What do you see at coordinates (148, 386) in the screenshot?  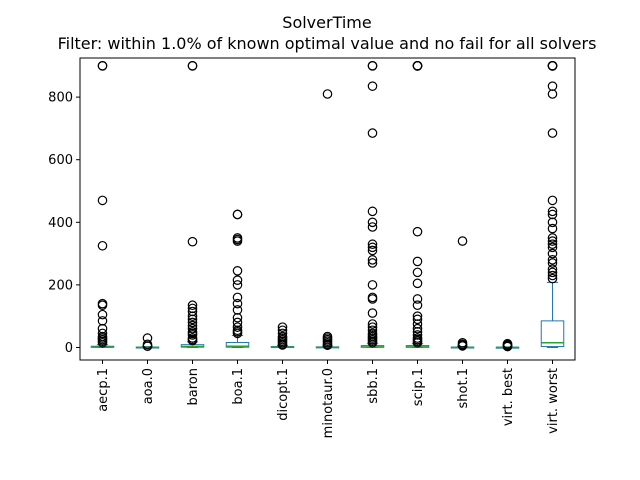 I see `x-tick-label: aoa.0` at bounding box center [148, 386].